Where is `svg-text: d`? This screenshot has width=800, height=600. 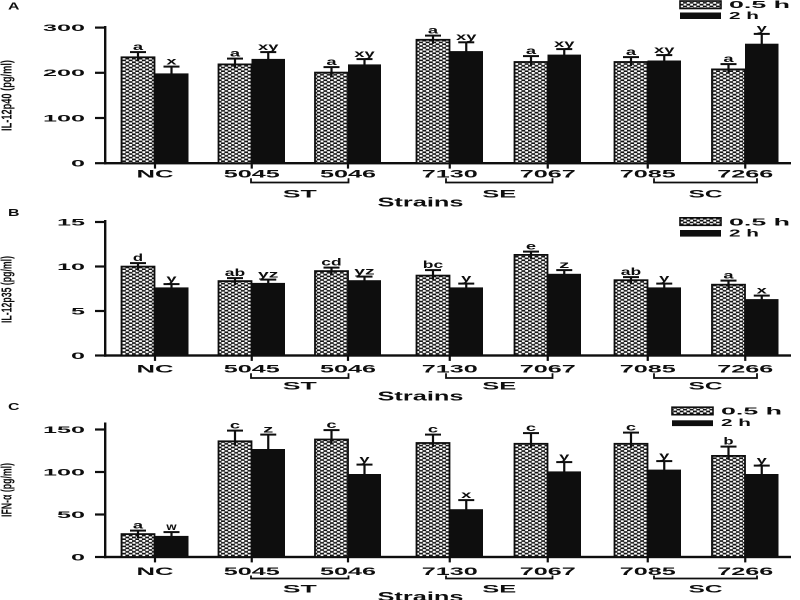
svg-text: d is located at coordinates (138, 258).